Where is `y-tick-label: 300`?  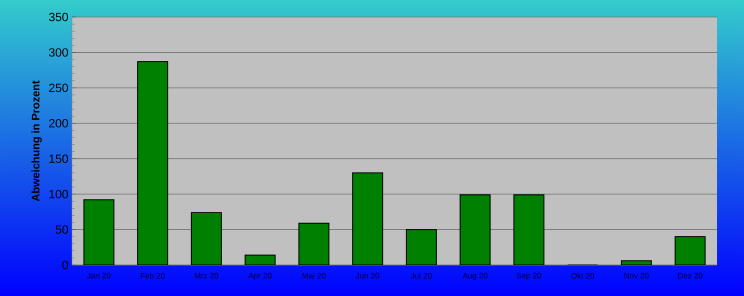 y-tick-label: 300 is located at coordinates (58, 52).